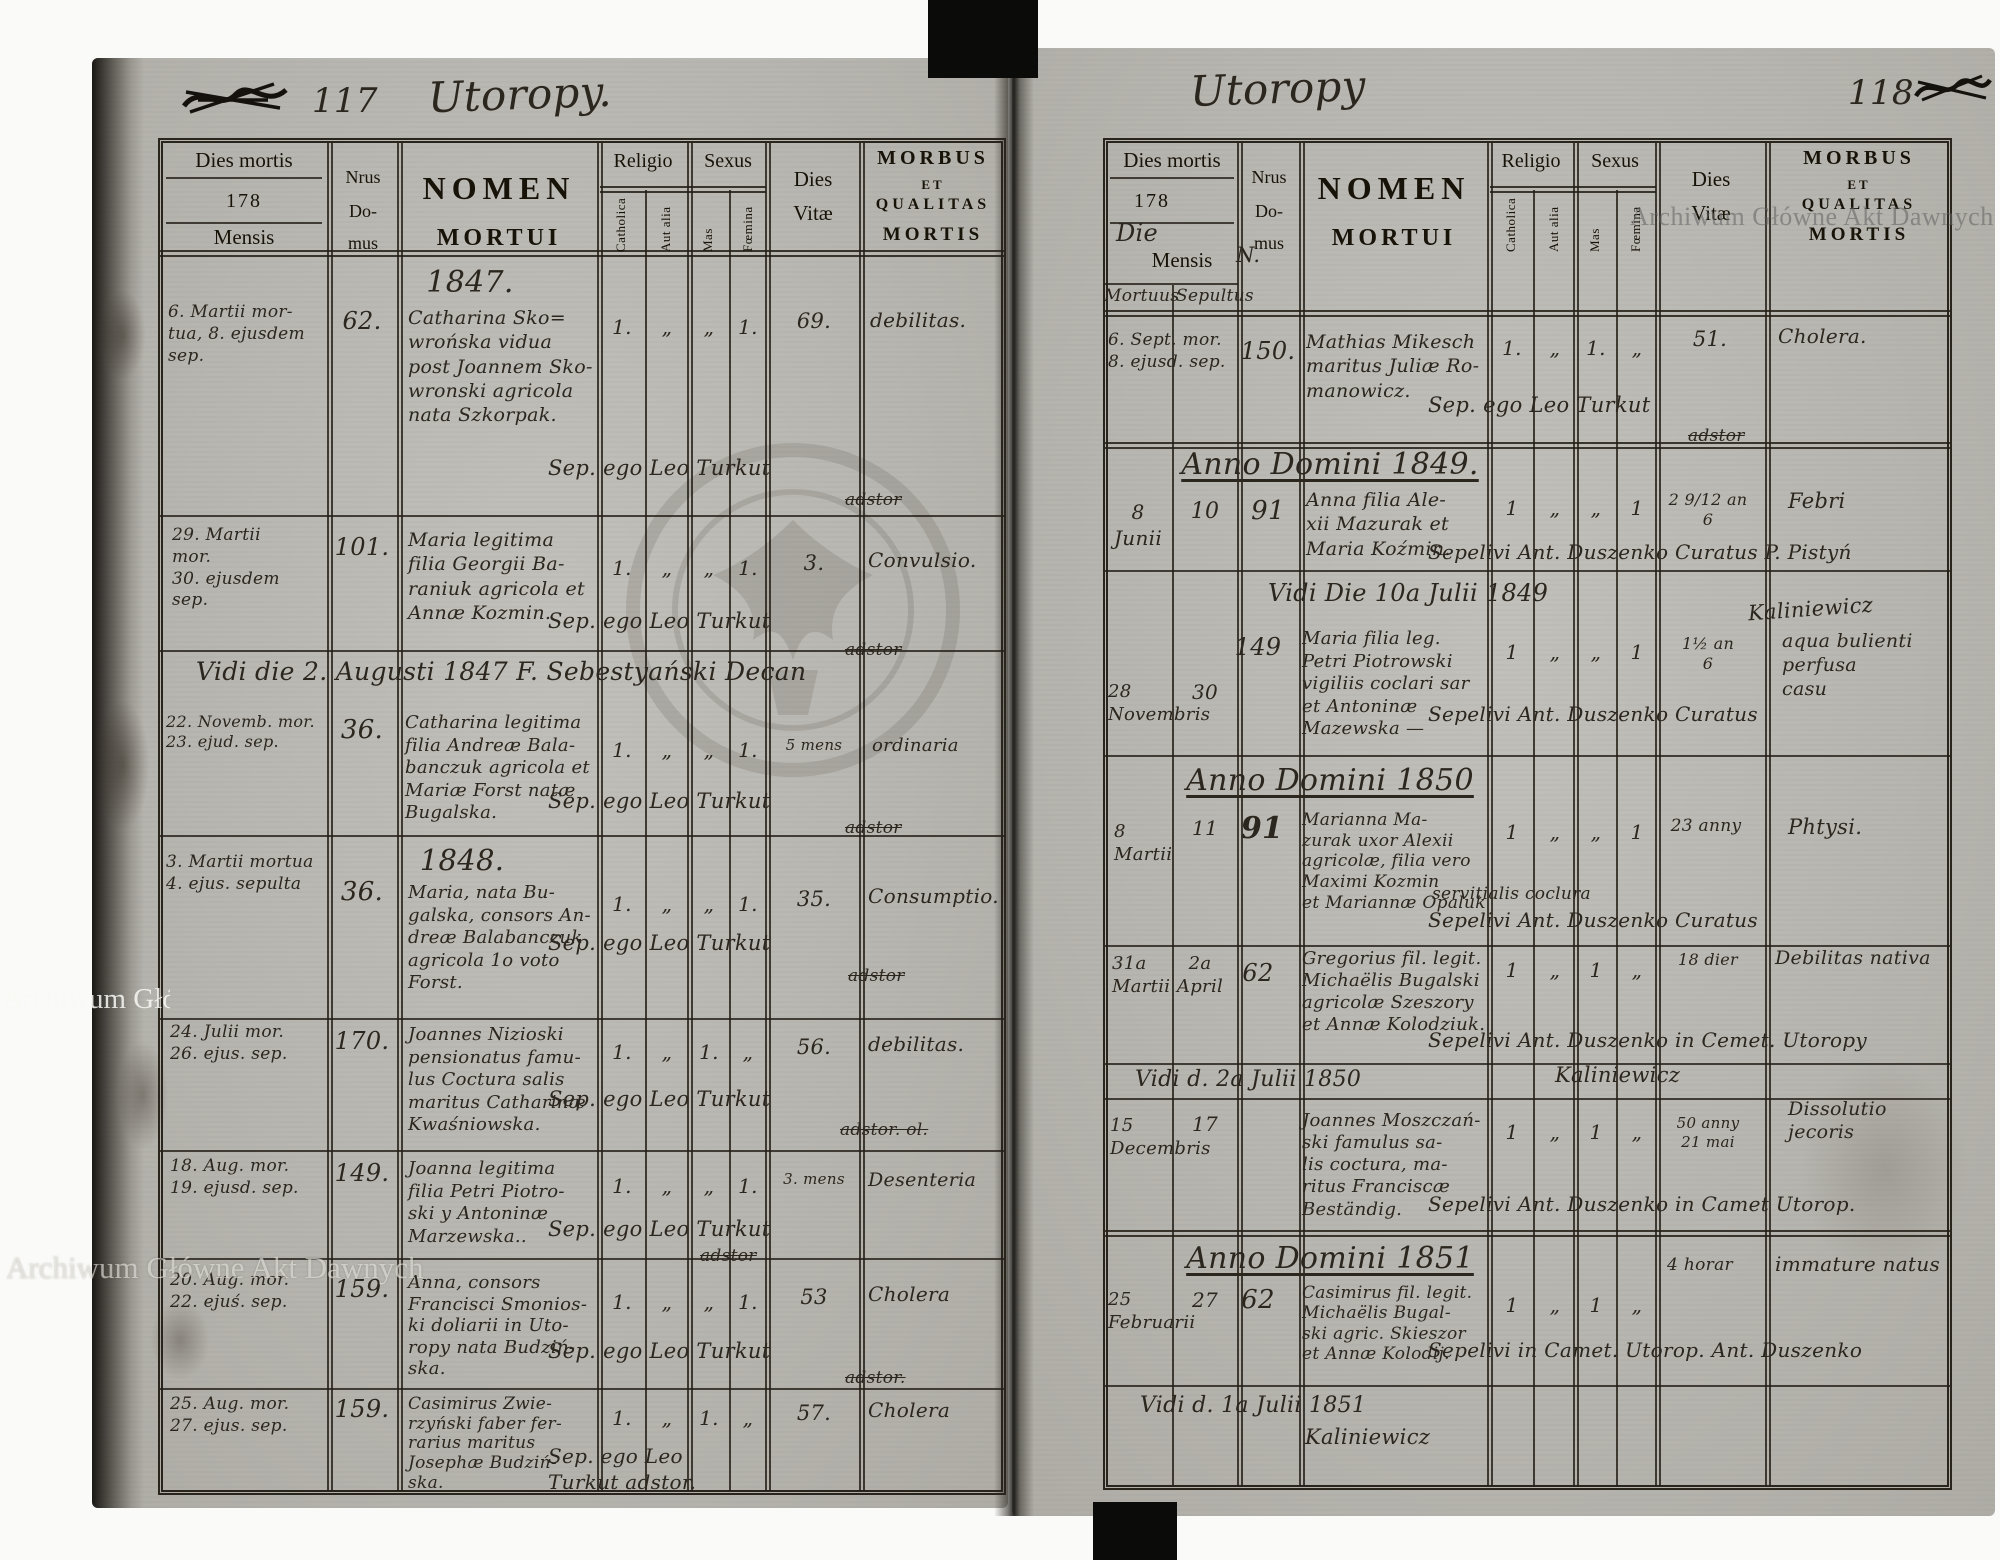  What do you see at coordinates (814, 745) in the screenshot?
I see `age-at-death: 5 mens` at bounding box center [814, 745].